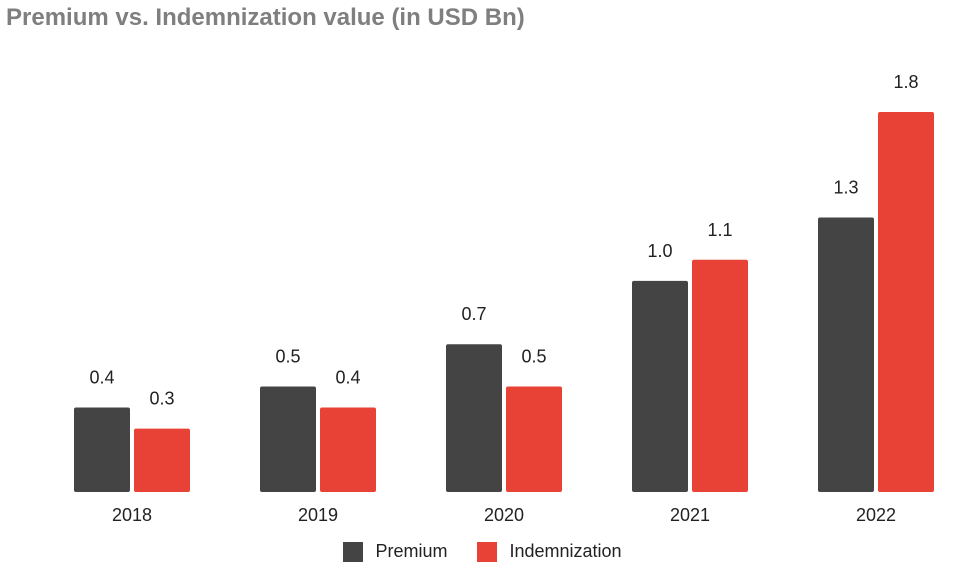 The height and width of the screenshot is (578, 965). Describe the element at coordinates (348, 449) in the screenshot. I see `bar-indemnization-2019` at that location.